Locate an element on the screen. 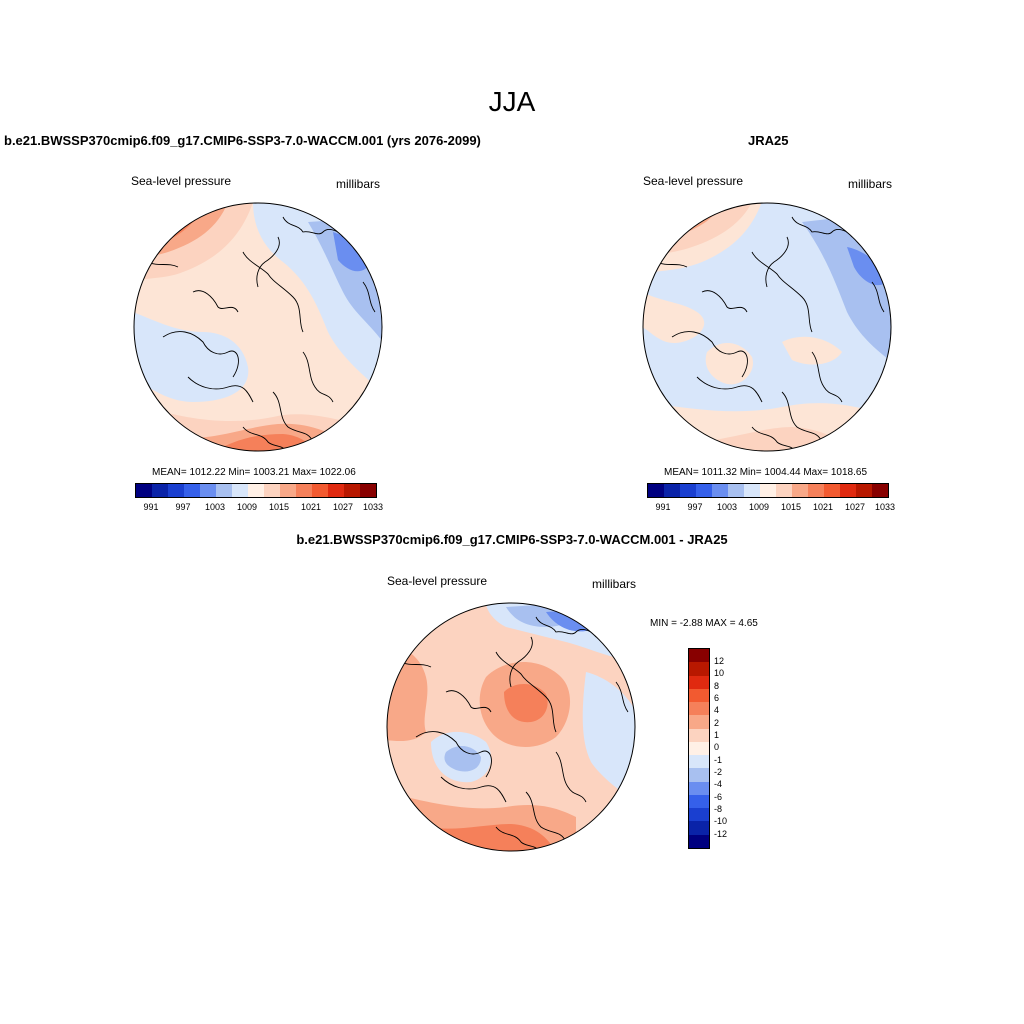  panel3-colorbar-ticks: 12 10 8 6 4 2 1 0 -1 -2 -4 -6 -8 -10 -12 is located at coordinates (734, 748).